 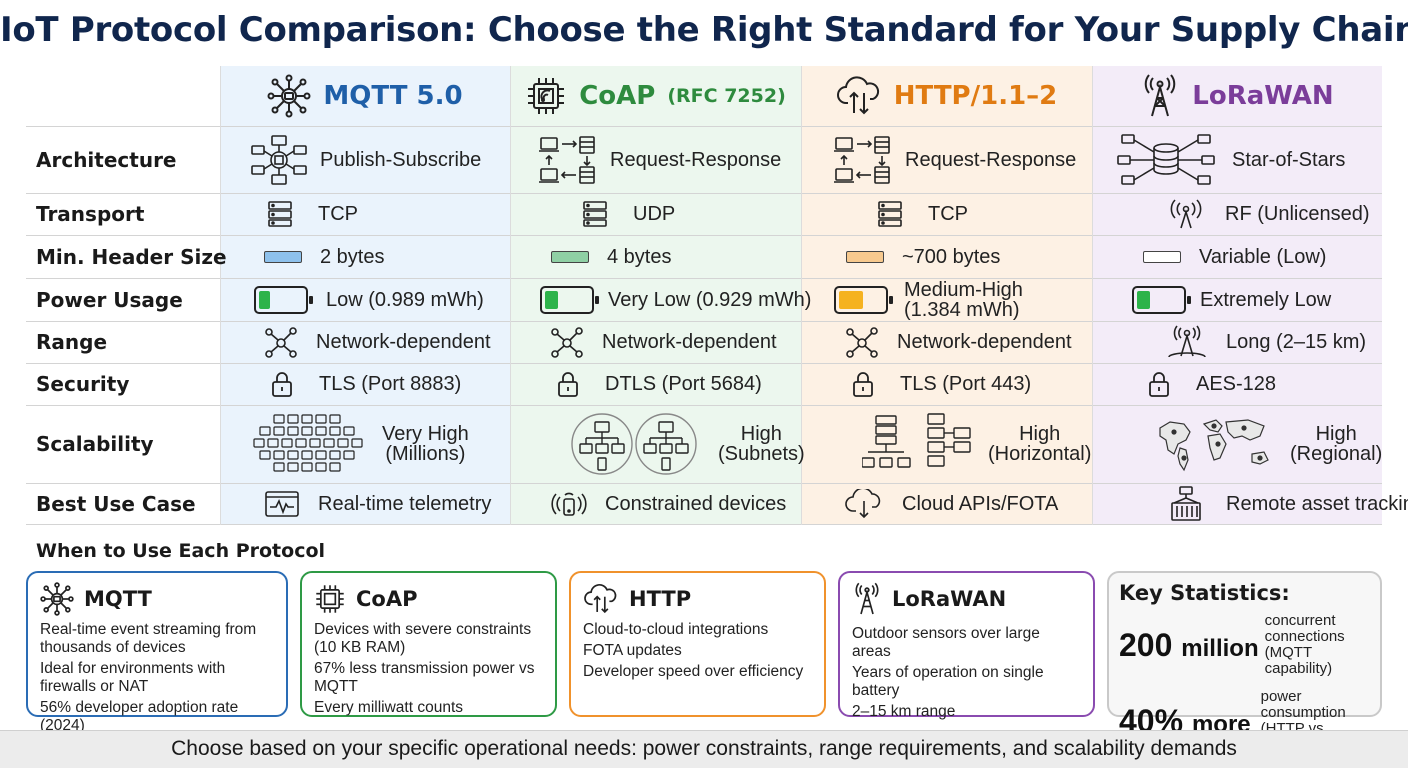 I want to click on row-label-transport: Transport, so click(x=90, y=214).